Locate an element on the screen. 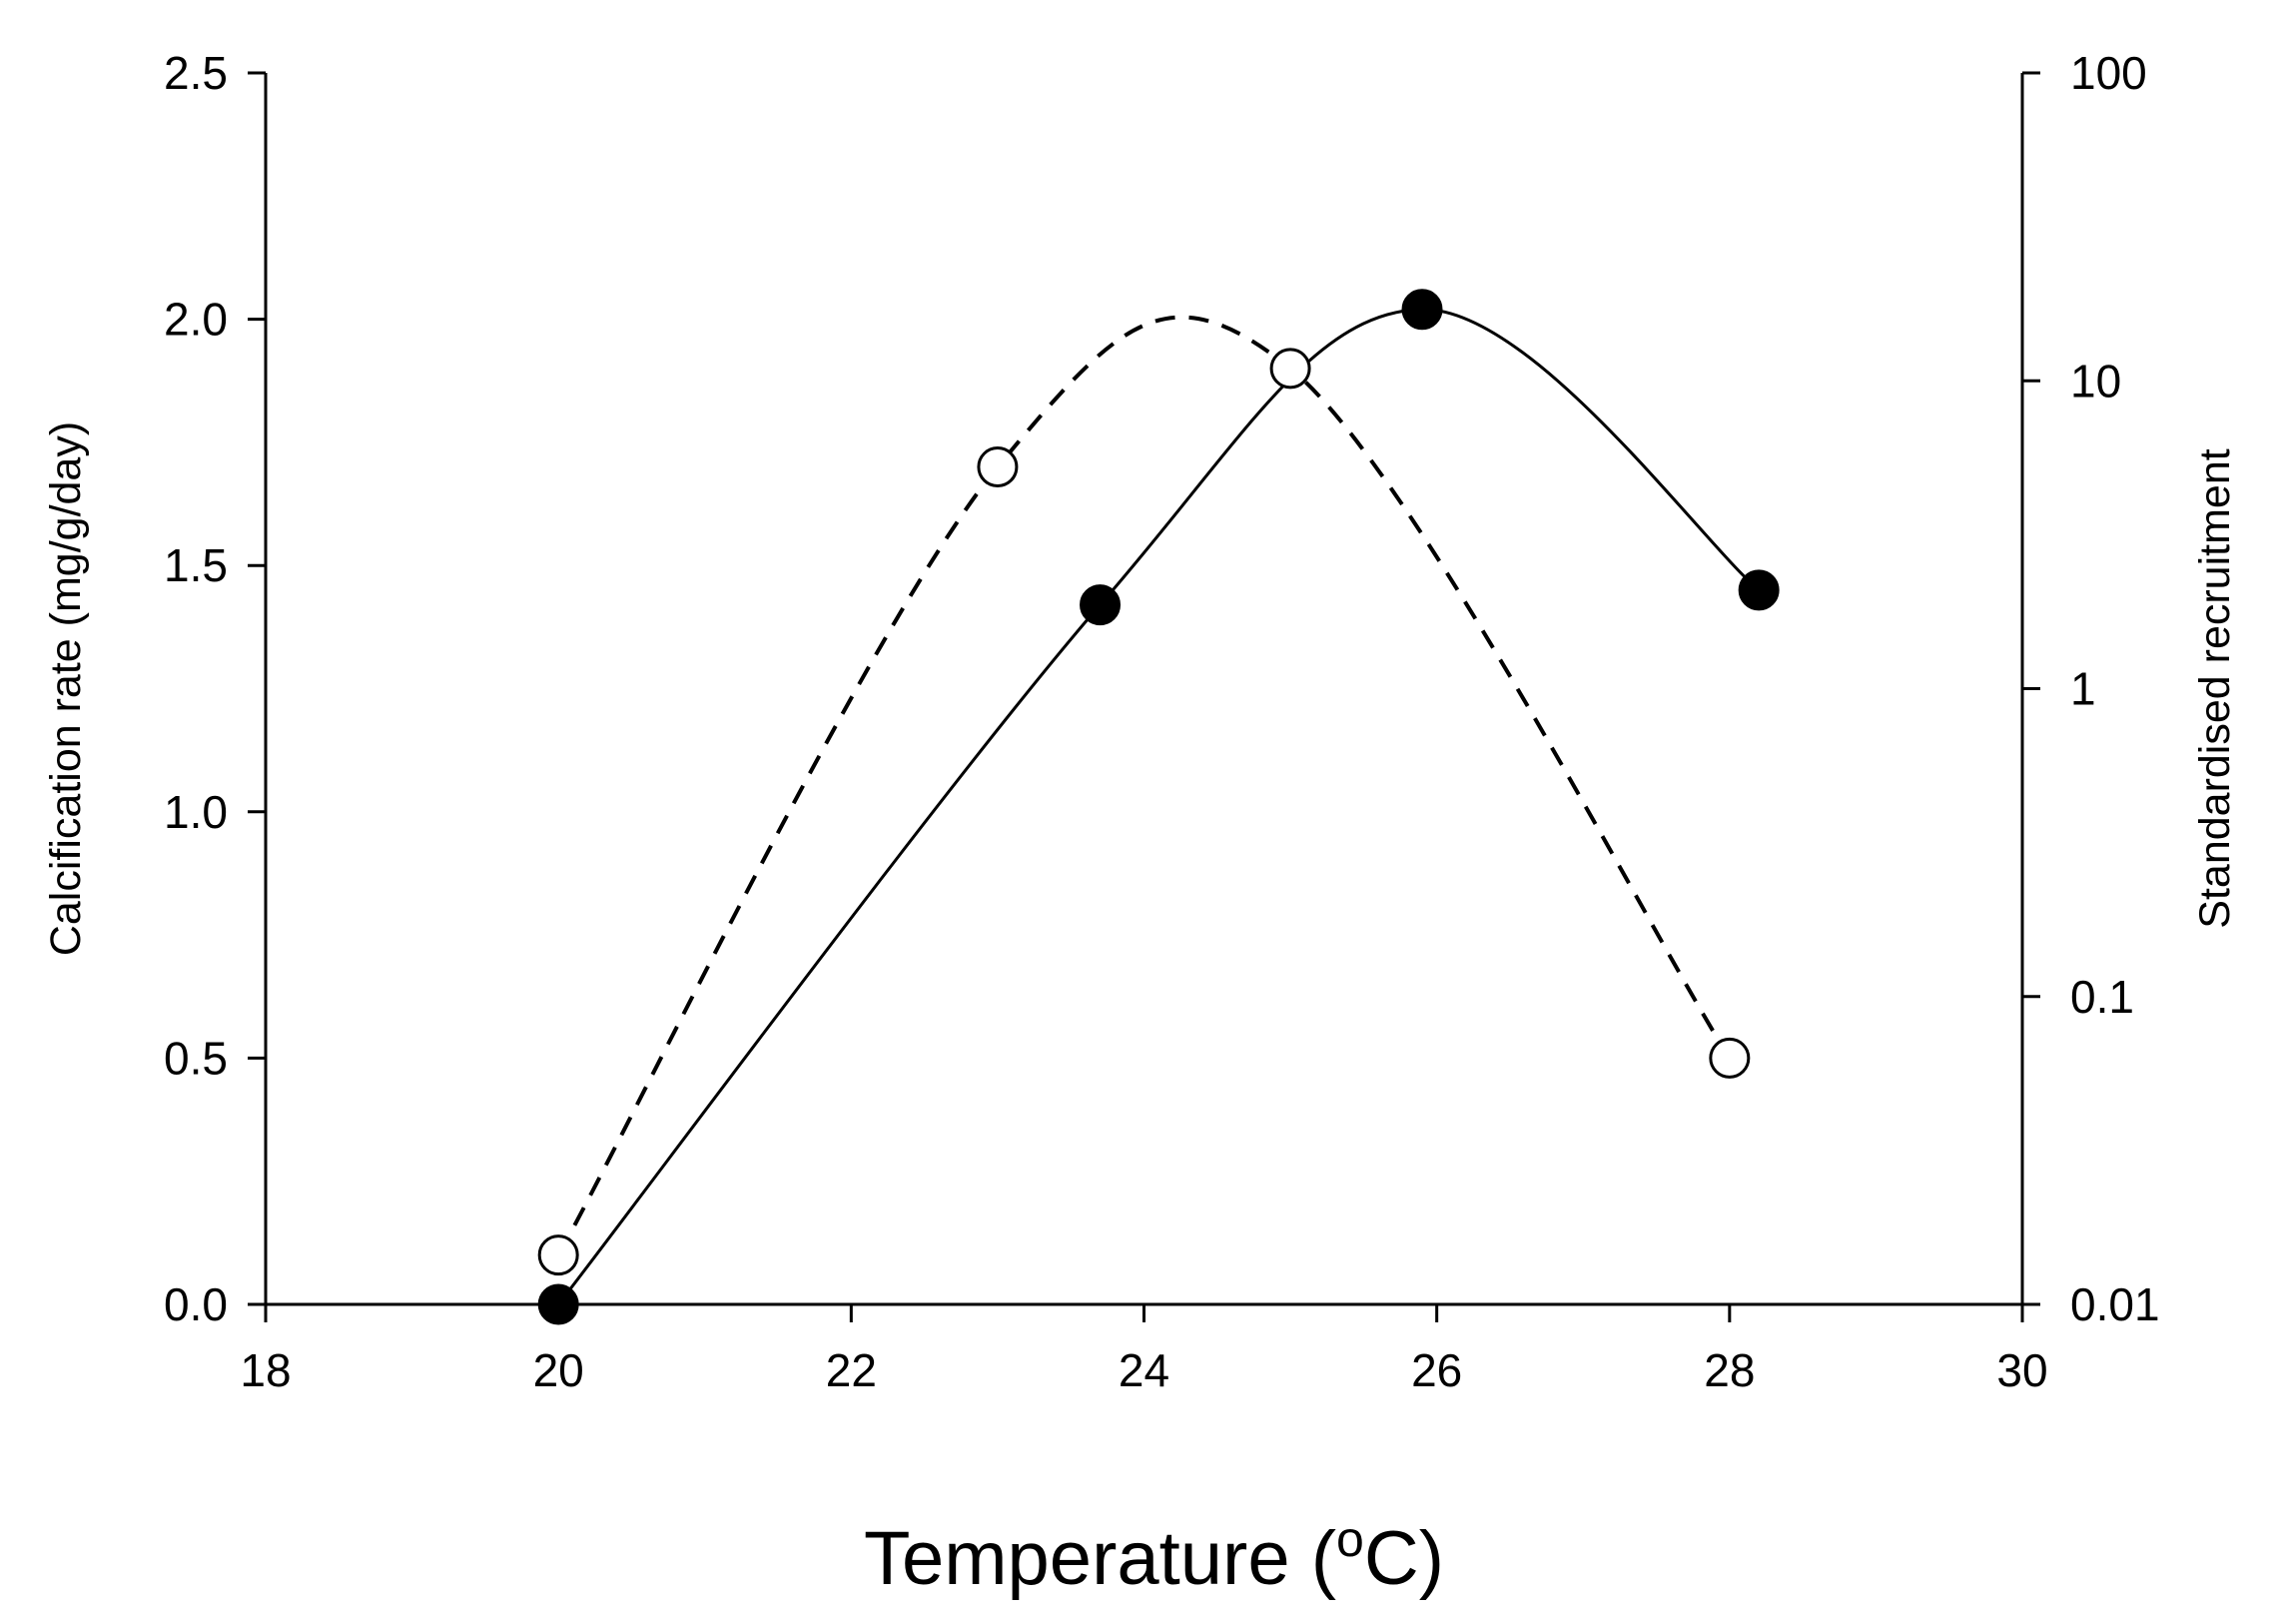  y-right-tick-label-0: 0.01 is located at coordinates (2115, 1304).